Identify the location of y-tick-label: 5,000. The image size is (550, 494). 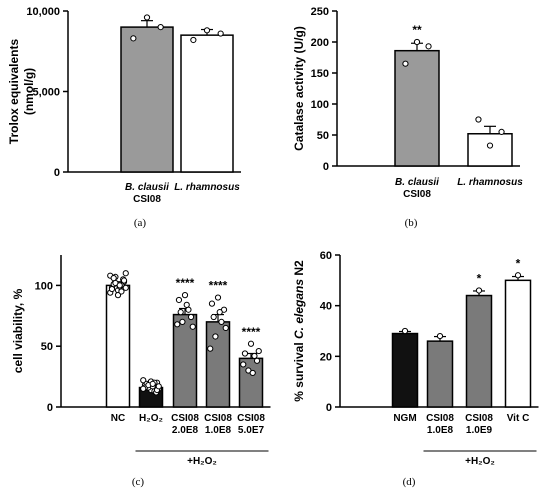
(46, 93).